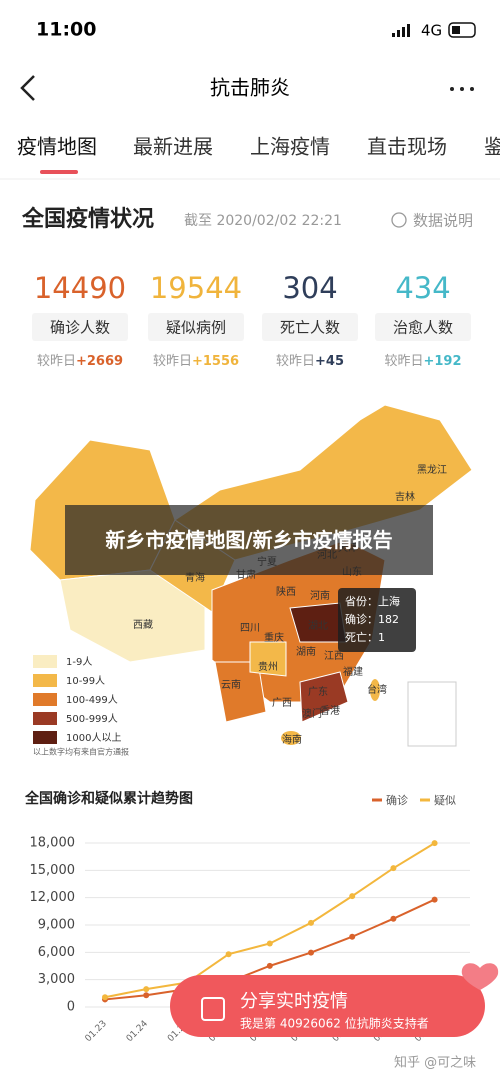 This screenshot has width=500, height=1082. Describe the element at coordinates (99, 361) in the screenshot. I see `delta-value: +2669` at that location.